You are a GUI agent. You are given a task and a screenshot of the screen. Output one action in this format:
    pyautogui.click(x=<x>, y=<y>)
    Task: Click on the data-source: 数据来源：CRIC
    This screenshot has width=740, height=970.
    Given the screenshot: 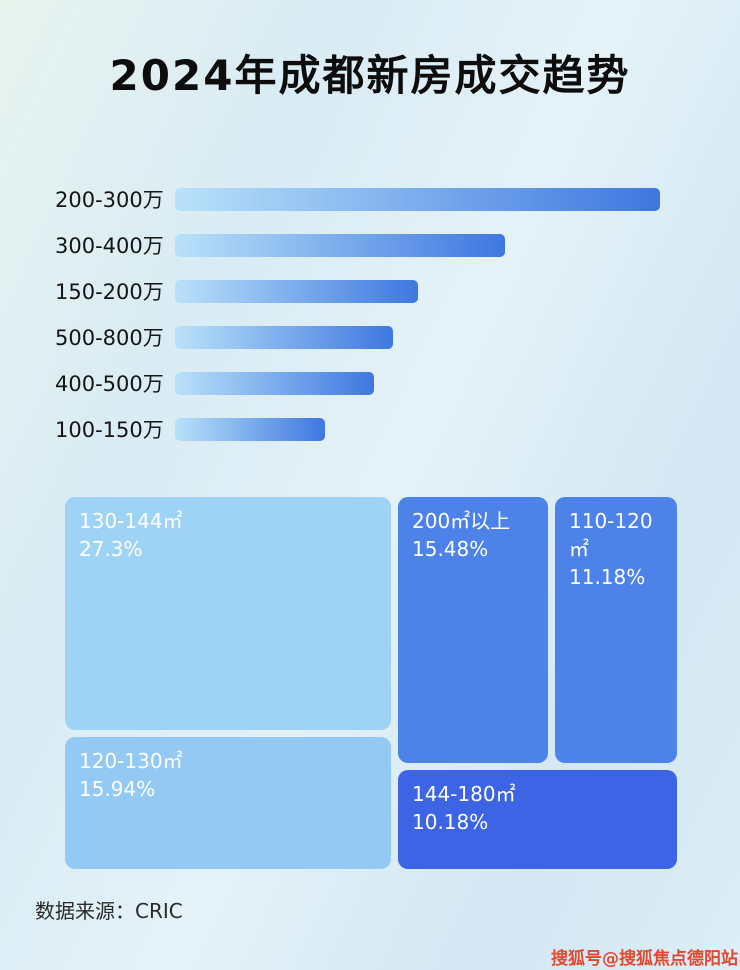 What is the action you would take?
    pyautogui.click(x=109, y=911)
    